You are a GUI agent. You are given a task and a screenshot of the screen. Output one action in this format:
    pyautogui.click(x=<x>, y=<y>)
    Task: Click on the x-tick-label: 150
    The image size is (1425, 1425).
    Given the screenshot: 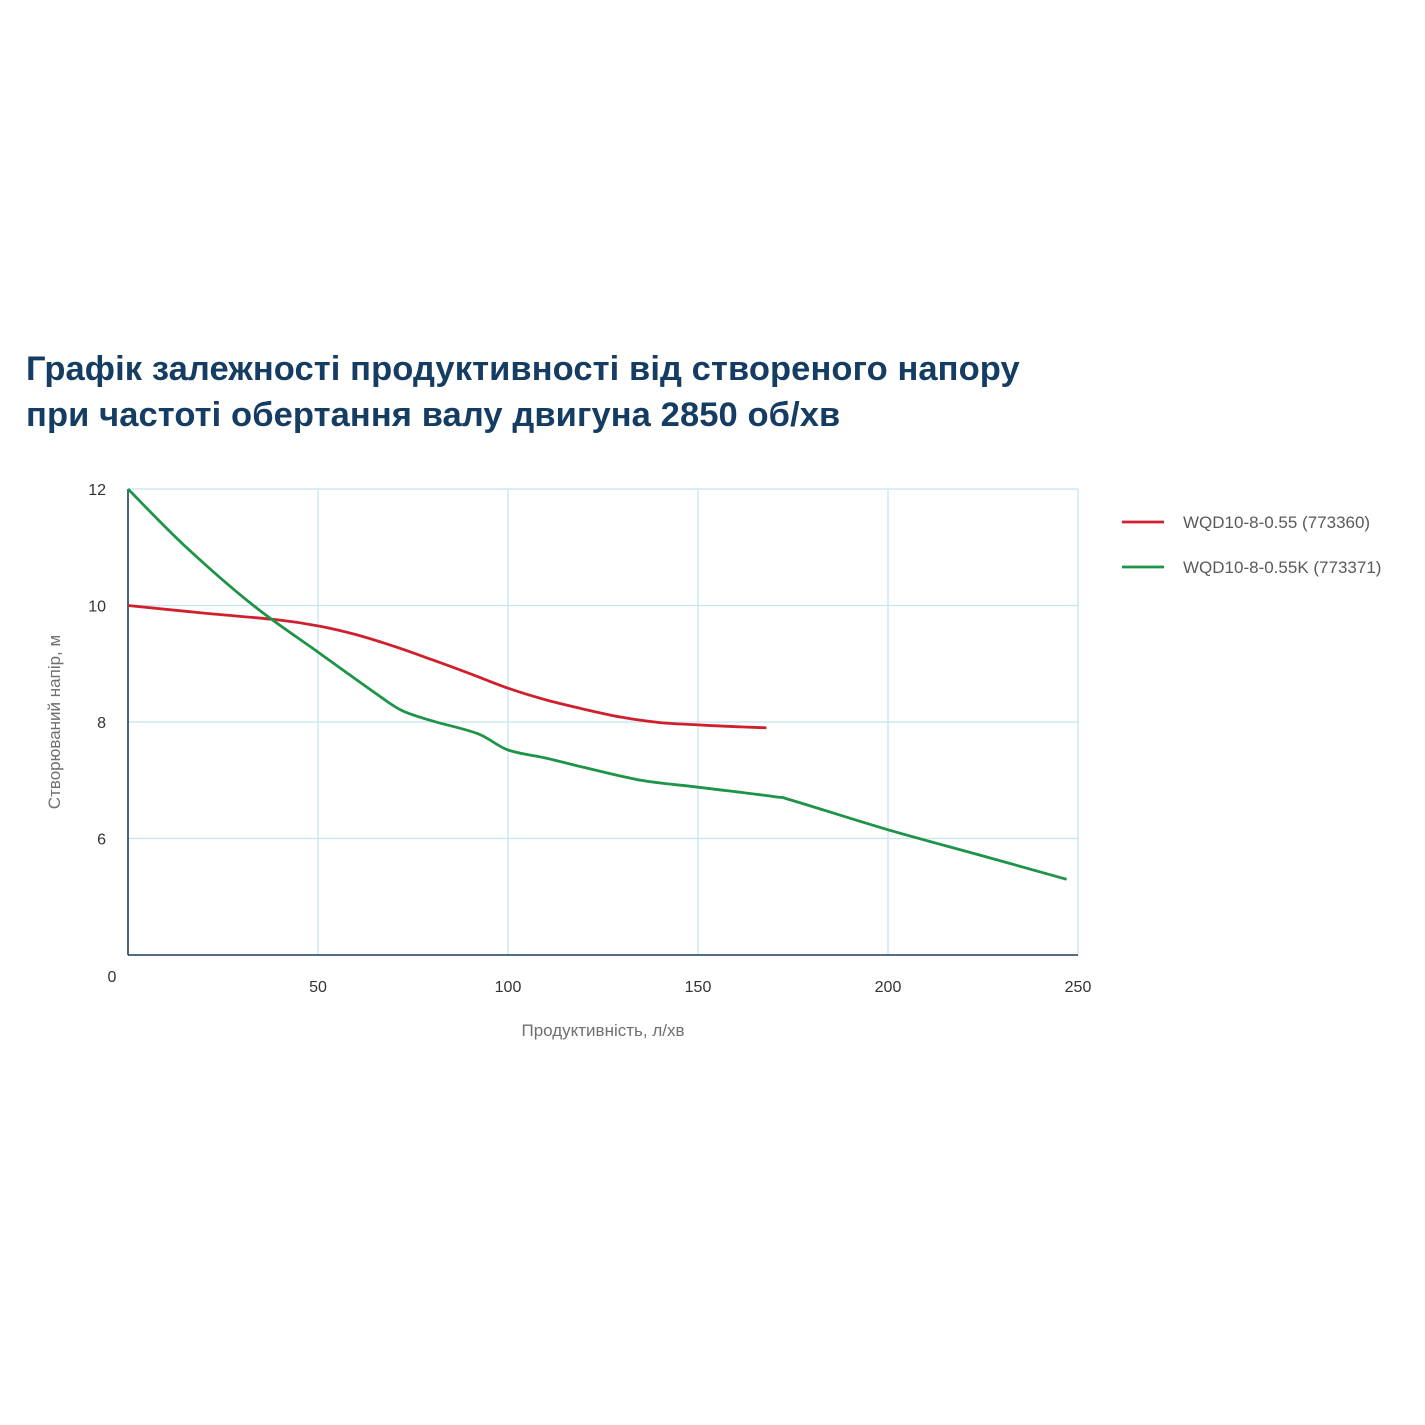 What is the action you would take?
    pyautogui.click(x=698, y=987)
    